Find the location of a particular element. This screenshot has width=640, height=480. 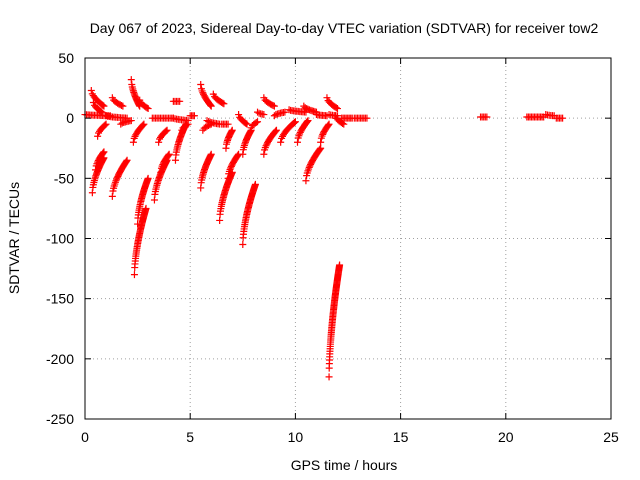

x-axis-label: GPS time / hours is located at coordinates (344, 465).